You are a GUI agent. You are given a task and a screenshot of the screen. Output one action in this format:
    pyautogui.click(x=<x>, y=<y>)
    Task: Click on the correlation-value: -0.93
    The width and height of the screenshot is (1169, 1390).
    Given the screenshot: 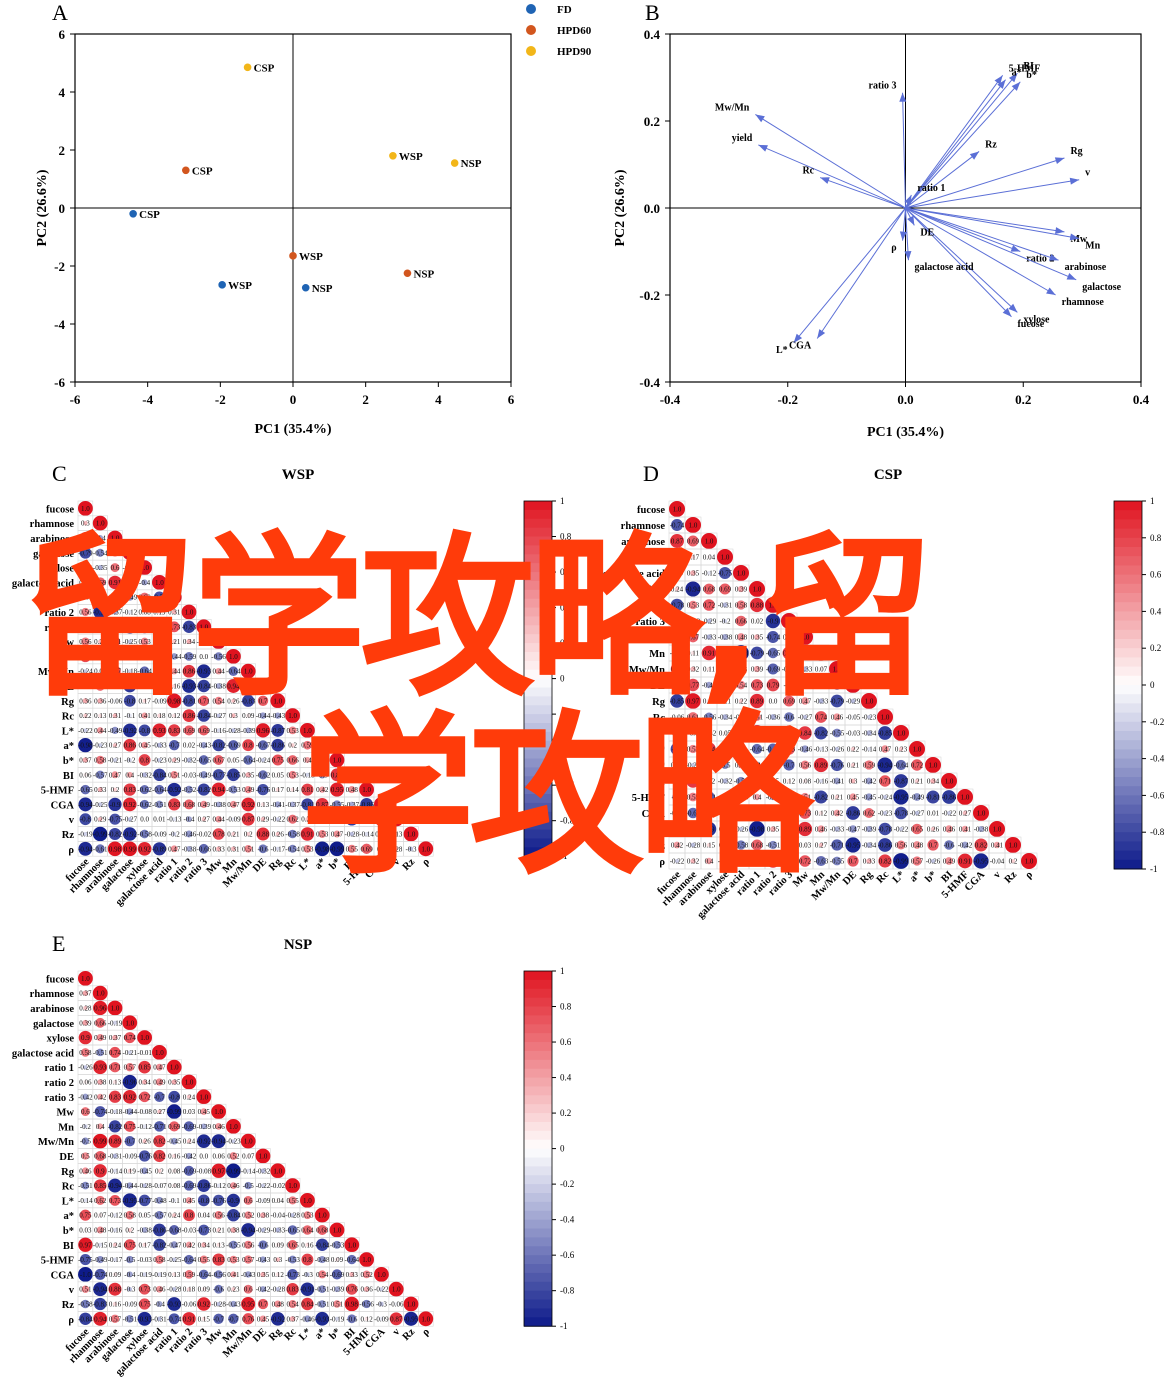 What is the action you would take?
    pyautogui.click(x=204, y=672)
    